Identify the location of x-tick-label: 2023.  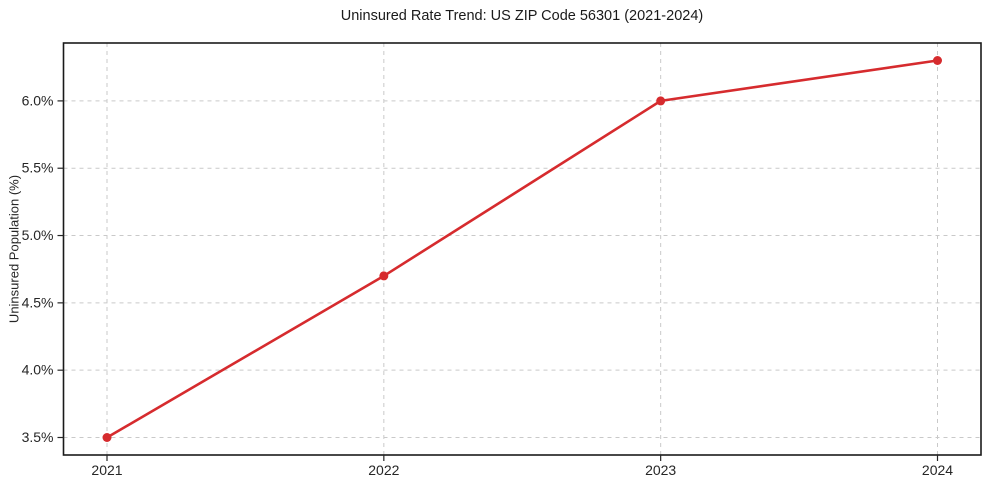
(660, 470).